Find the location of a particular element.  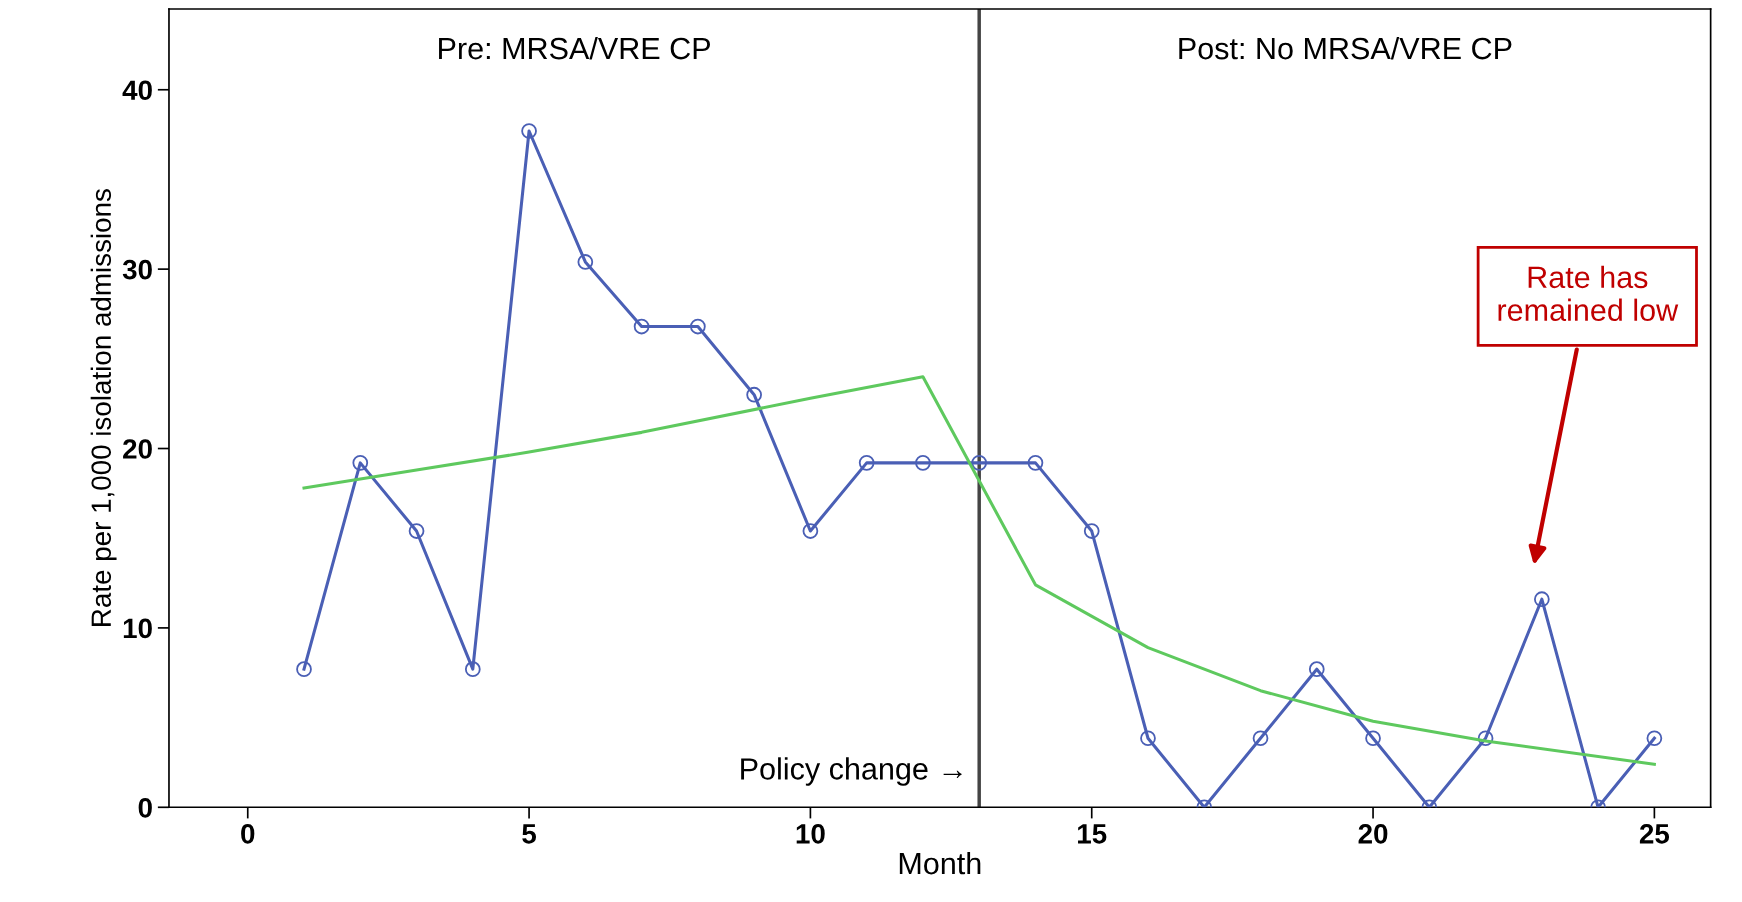

x-tick-label: 20 is located at coordinates (1373, 834).